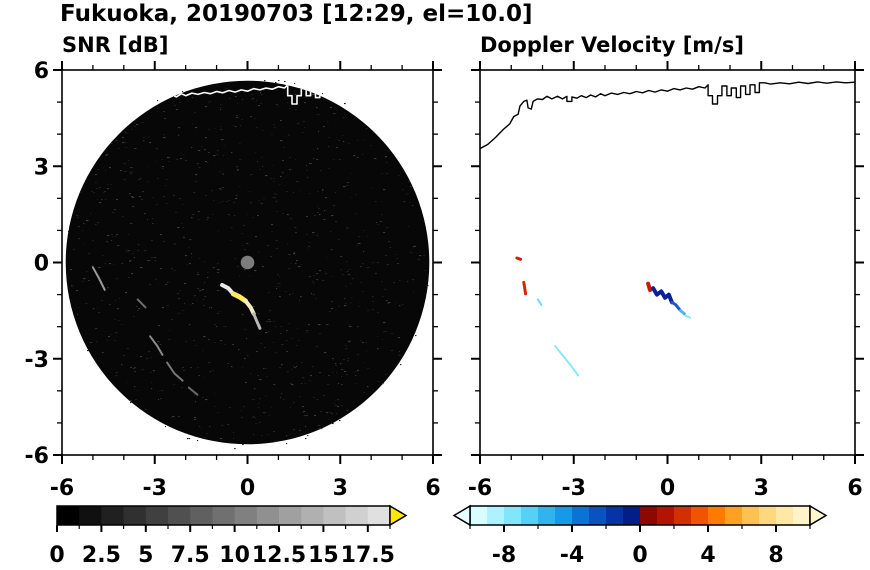 The width and height of the screenshot is (870, 570). I want to click on svg-text: 15, so click(323, 555).